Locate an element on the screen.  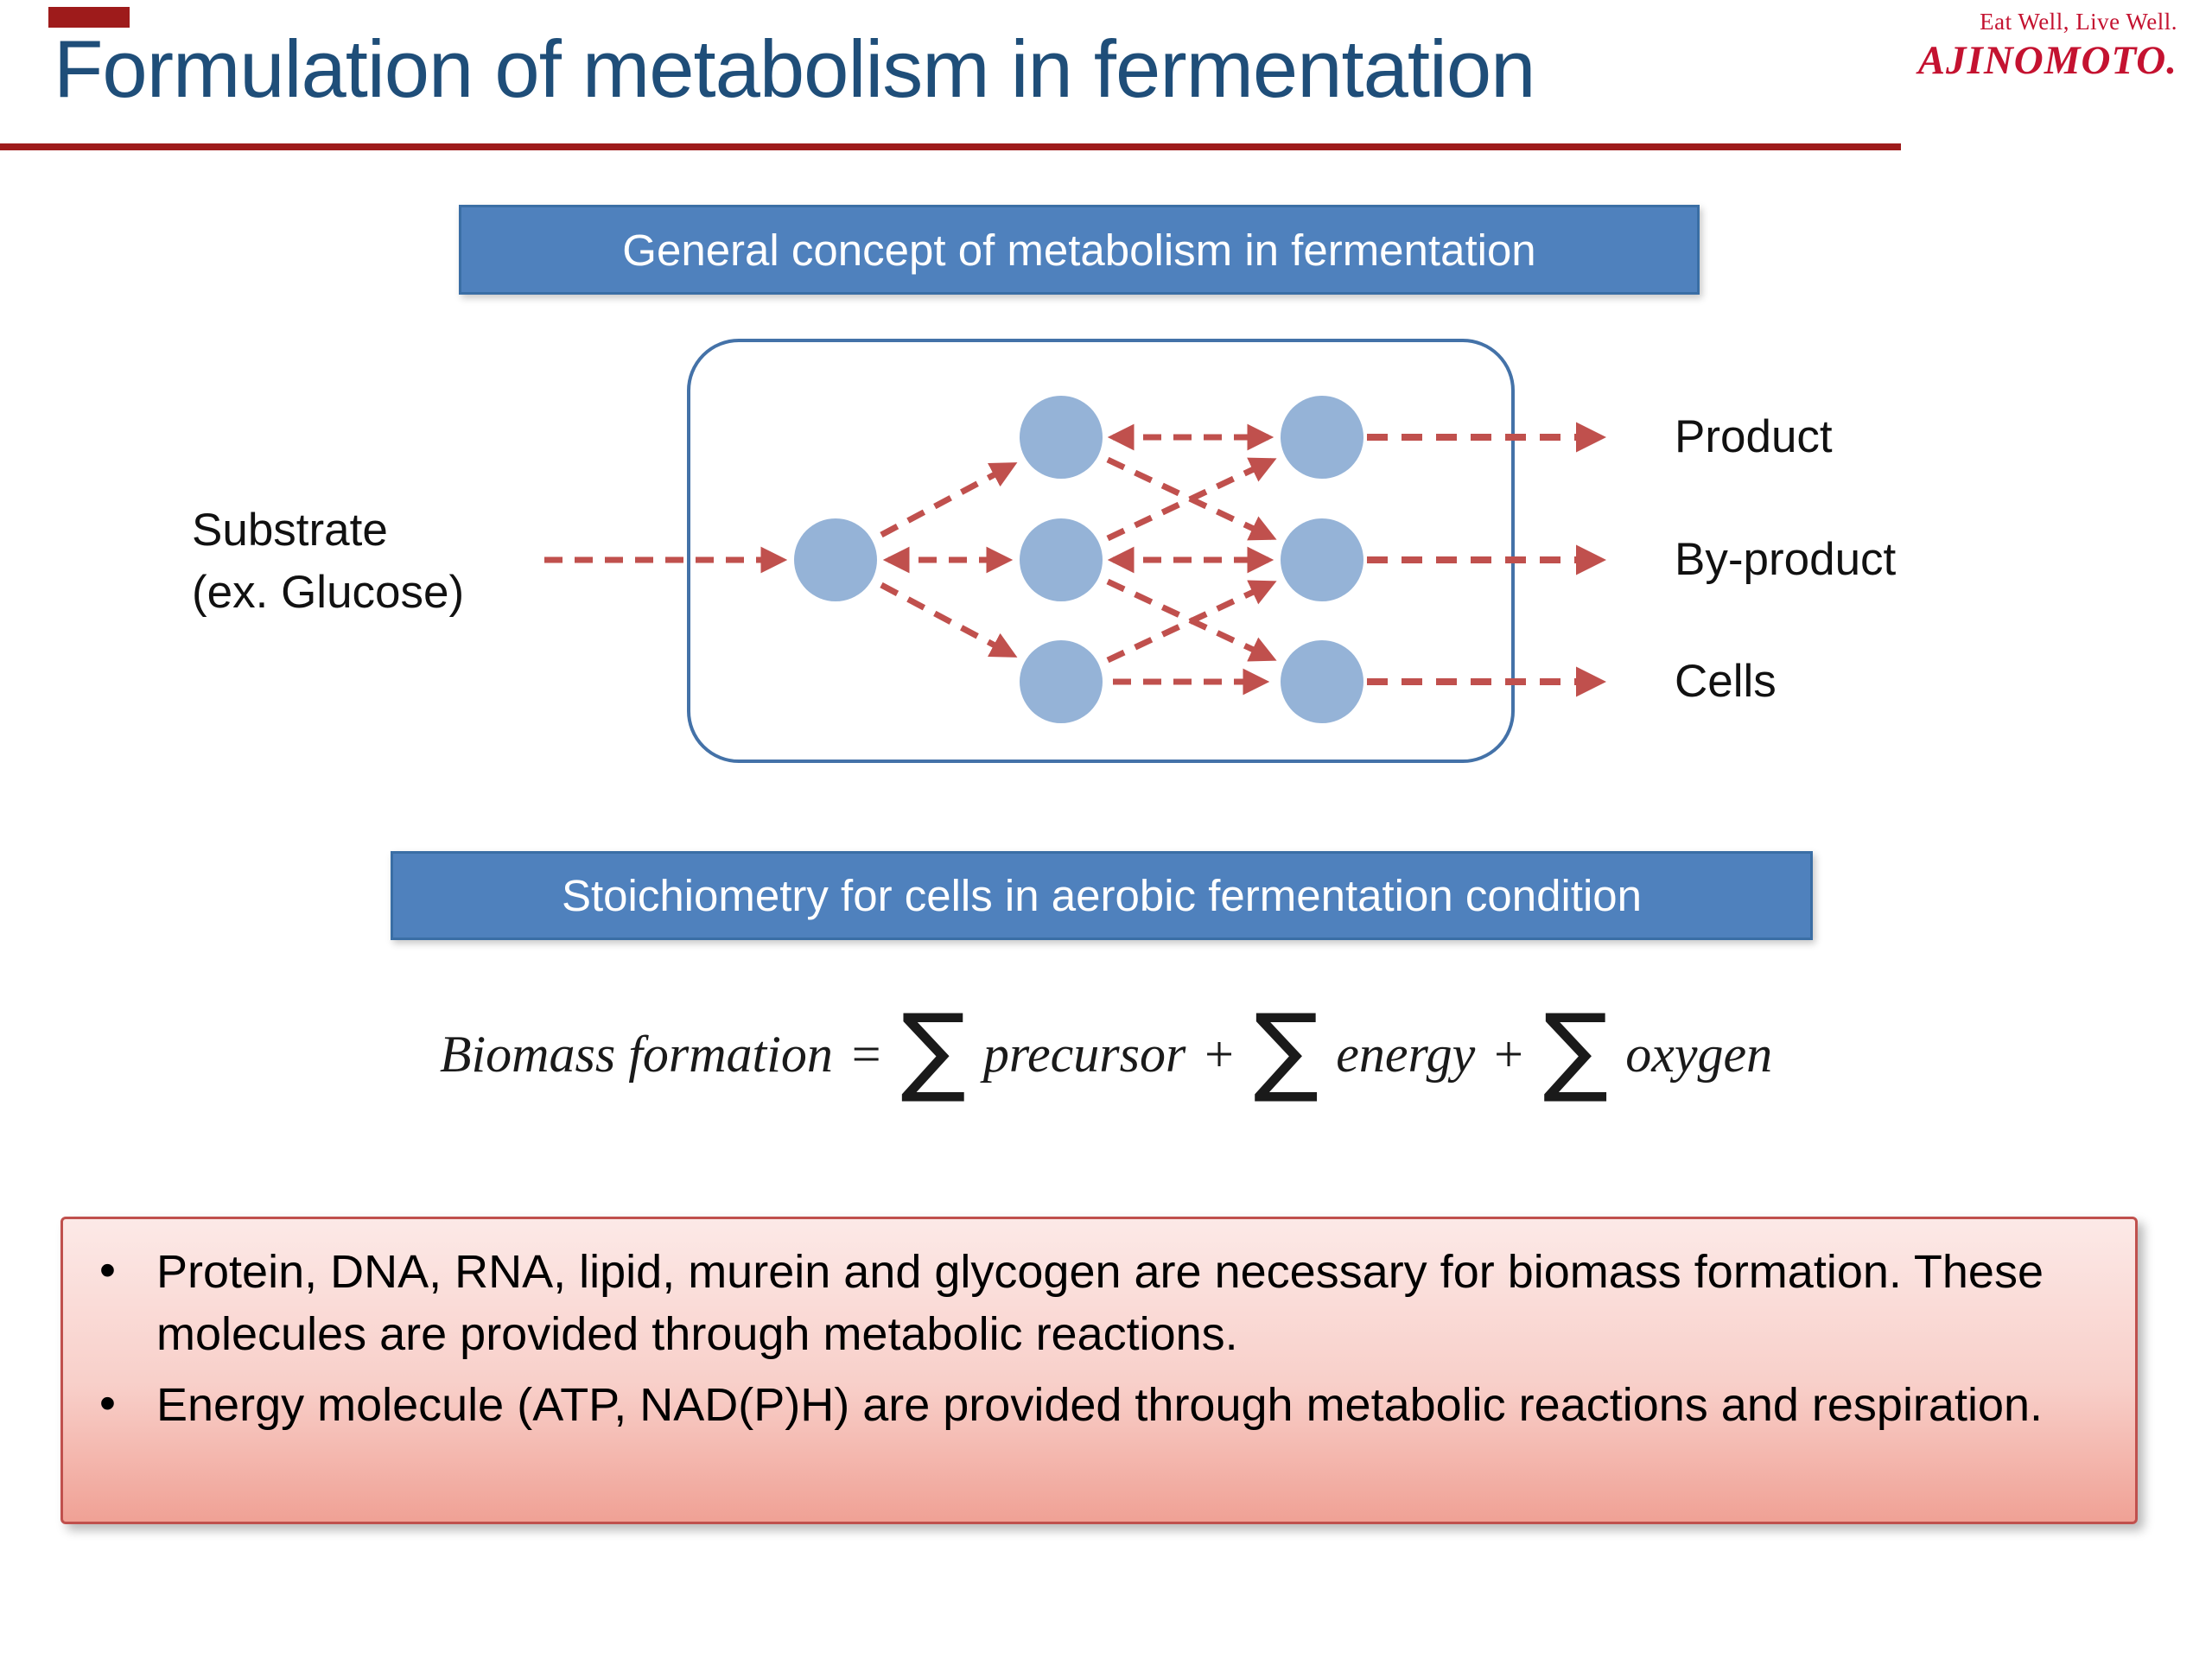
formula-plus-2: + is located at coordinates (1508, 1054).